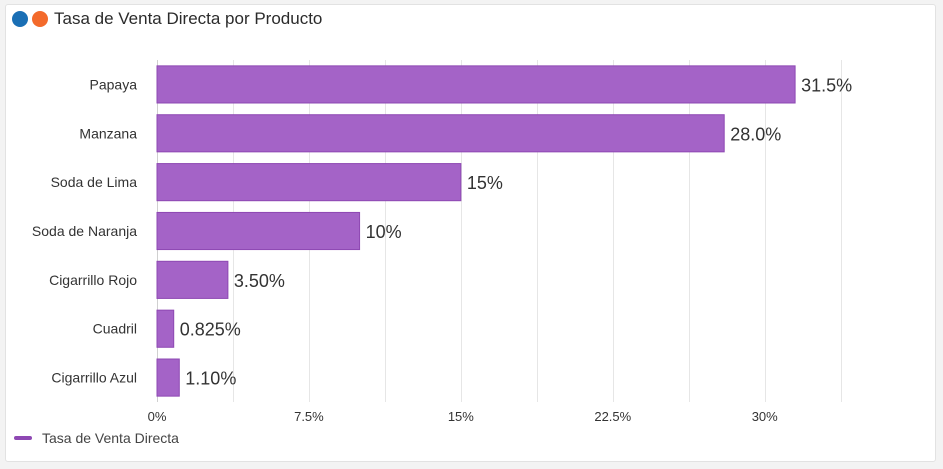 This screenshot has height=469, width=943. I want to click on y-tick-label: Cuadril, so click(115, 329).